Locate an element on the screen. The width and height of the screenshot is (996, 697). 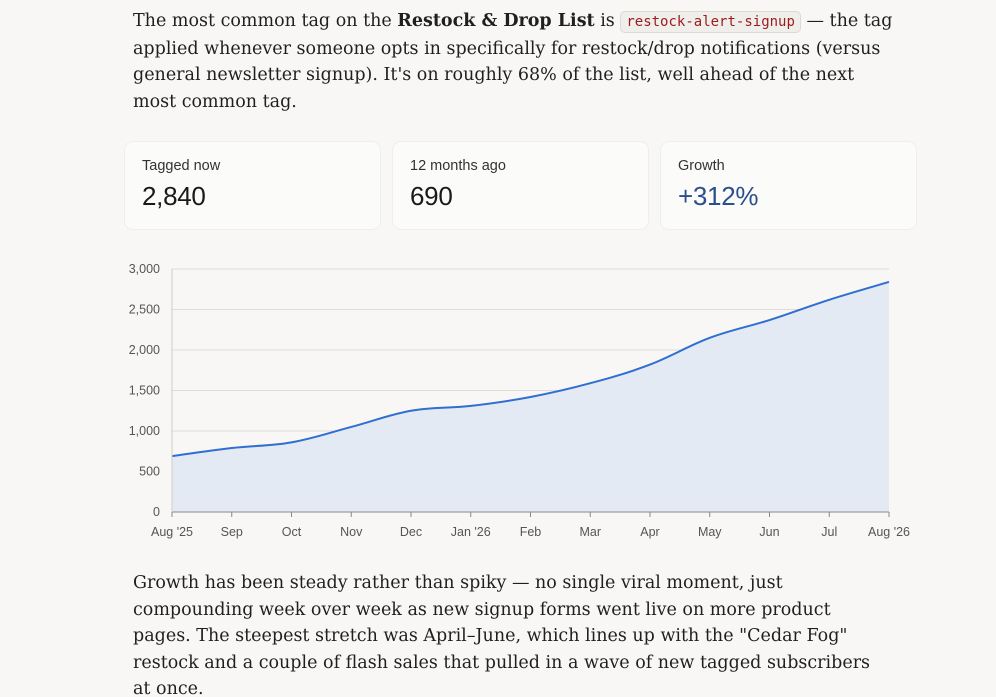
stat-card-tagged-now: Tagged now 2,840 is located at coordinates (252, 185).